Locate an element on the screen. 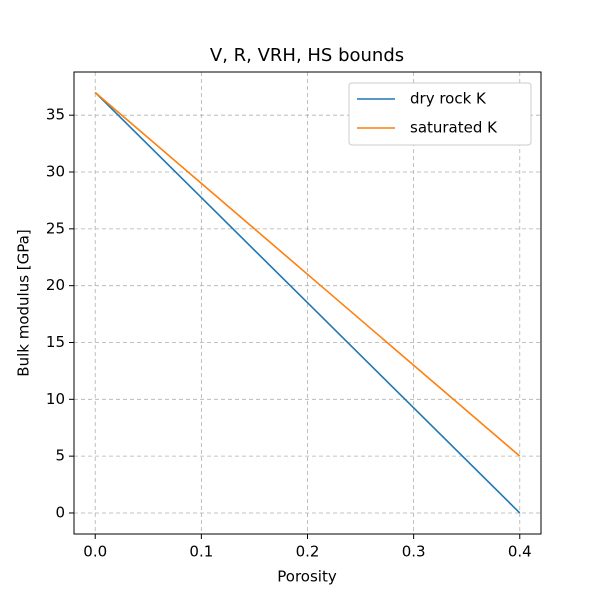 The image size is (600, 600). y-tick-label: 20 is located at coordinates (55, 285).